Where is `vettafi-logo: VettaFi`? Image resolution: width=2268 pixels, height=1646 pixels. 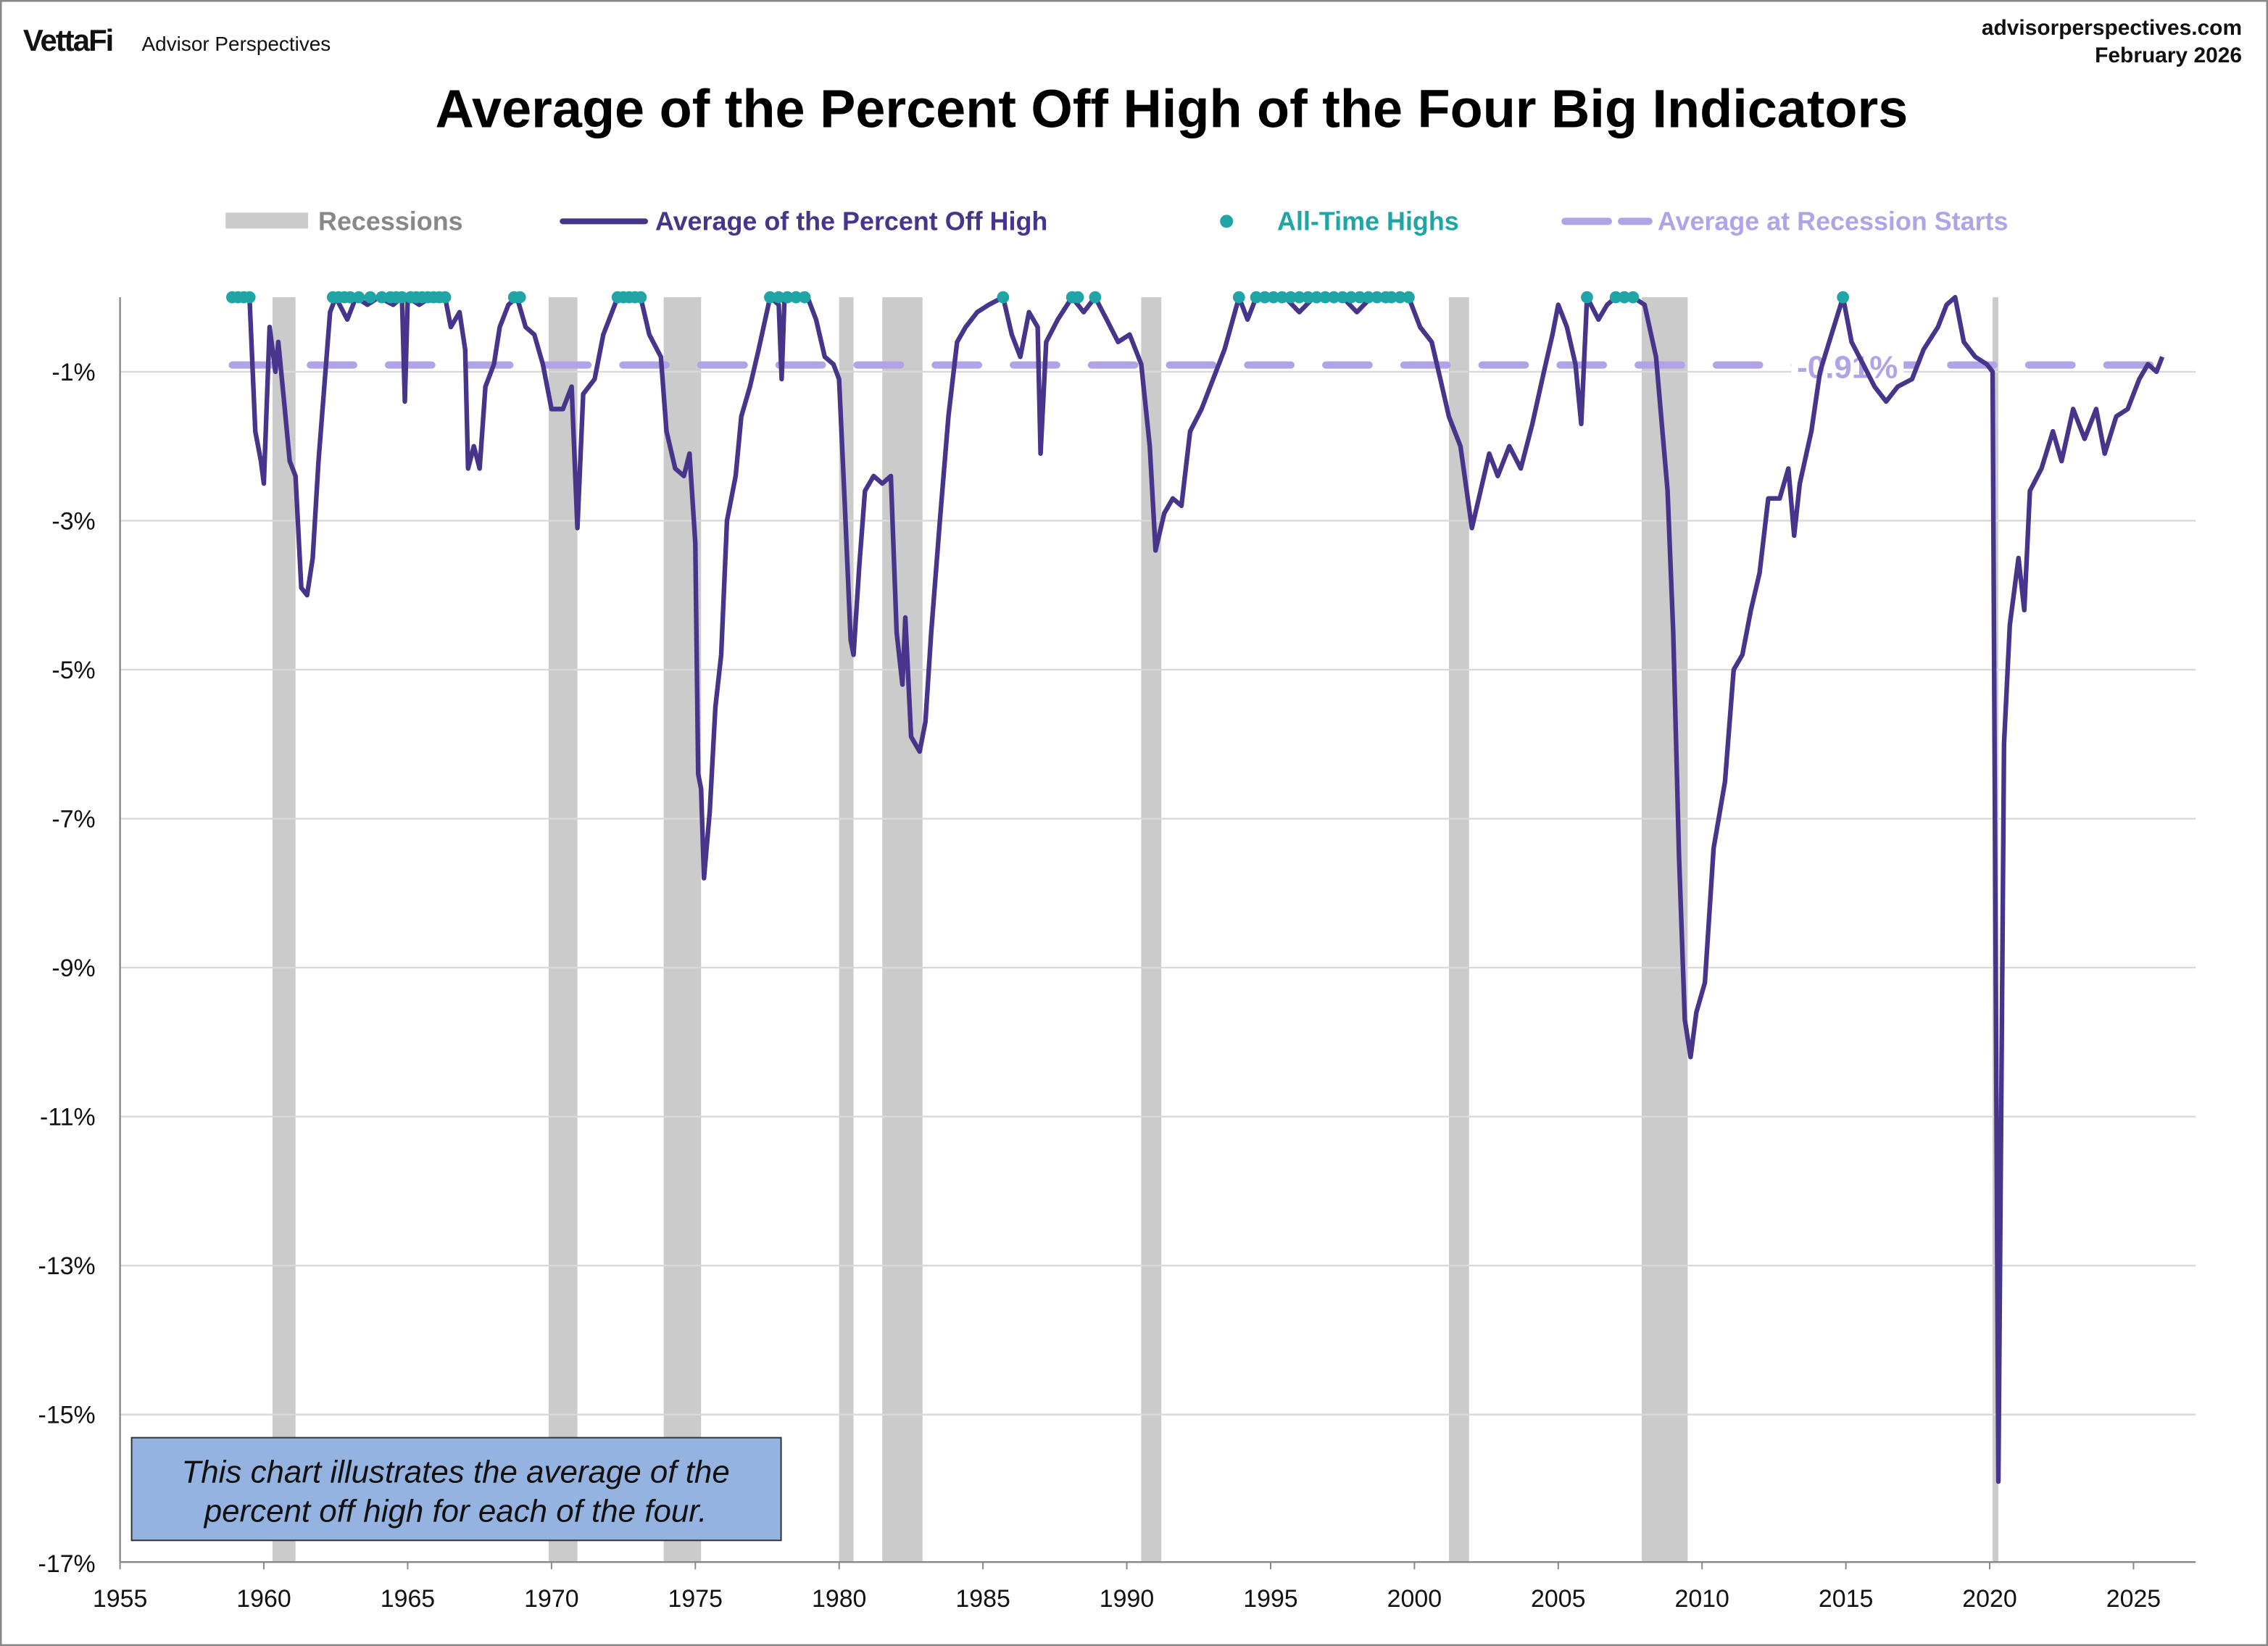 vettafi-logo: VettaFi is located at coordinates (67, 40).